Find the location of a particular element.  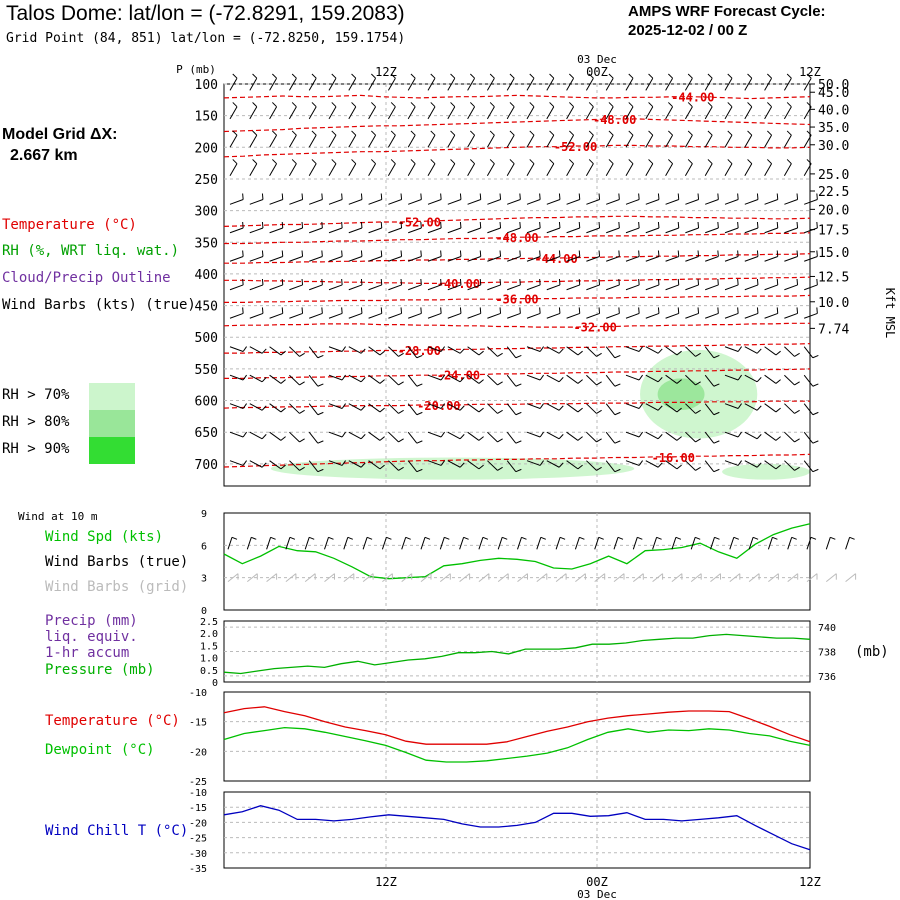

sfc-barb is located at coordinates (346, 543).